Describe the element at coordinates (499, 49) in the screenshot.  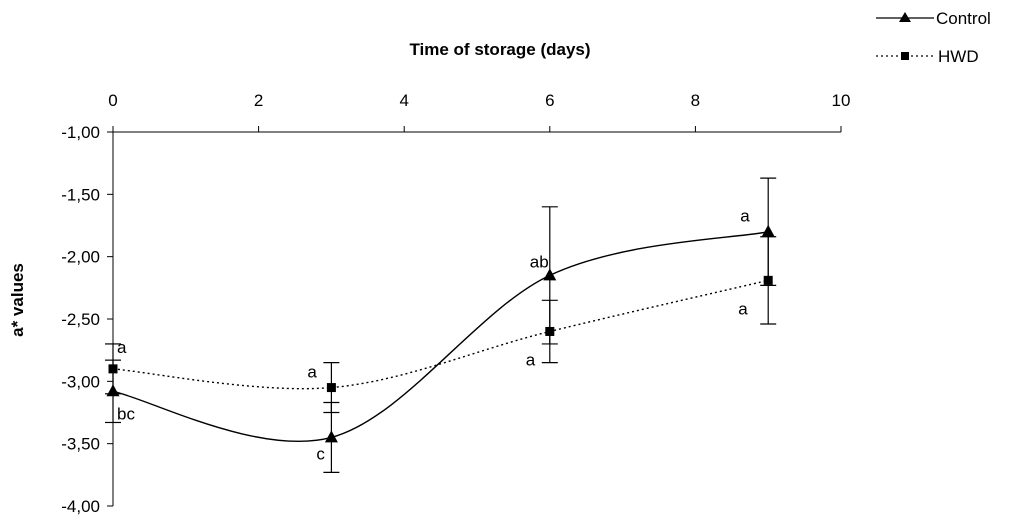
I see `x-axis-title: Time of storage (days)` at that location.